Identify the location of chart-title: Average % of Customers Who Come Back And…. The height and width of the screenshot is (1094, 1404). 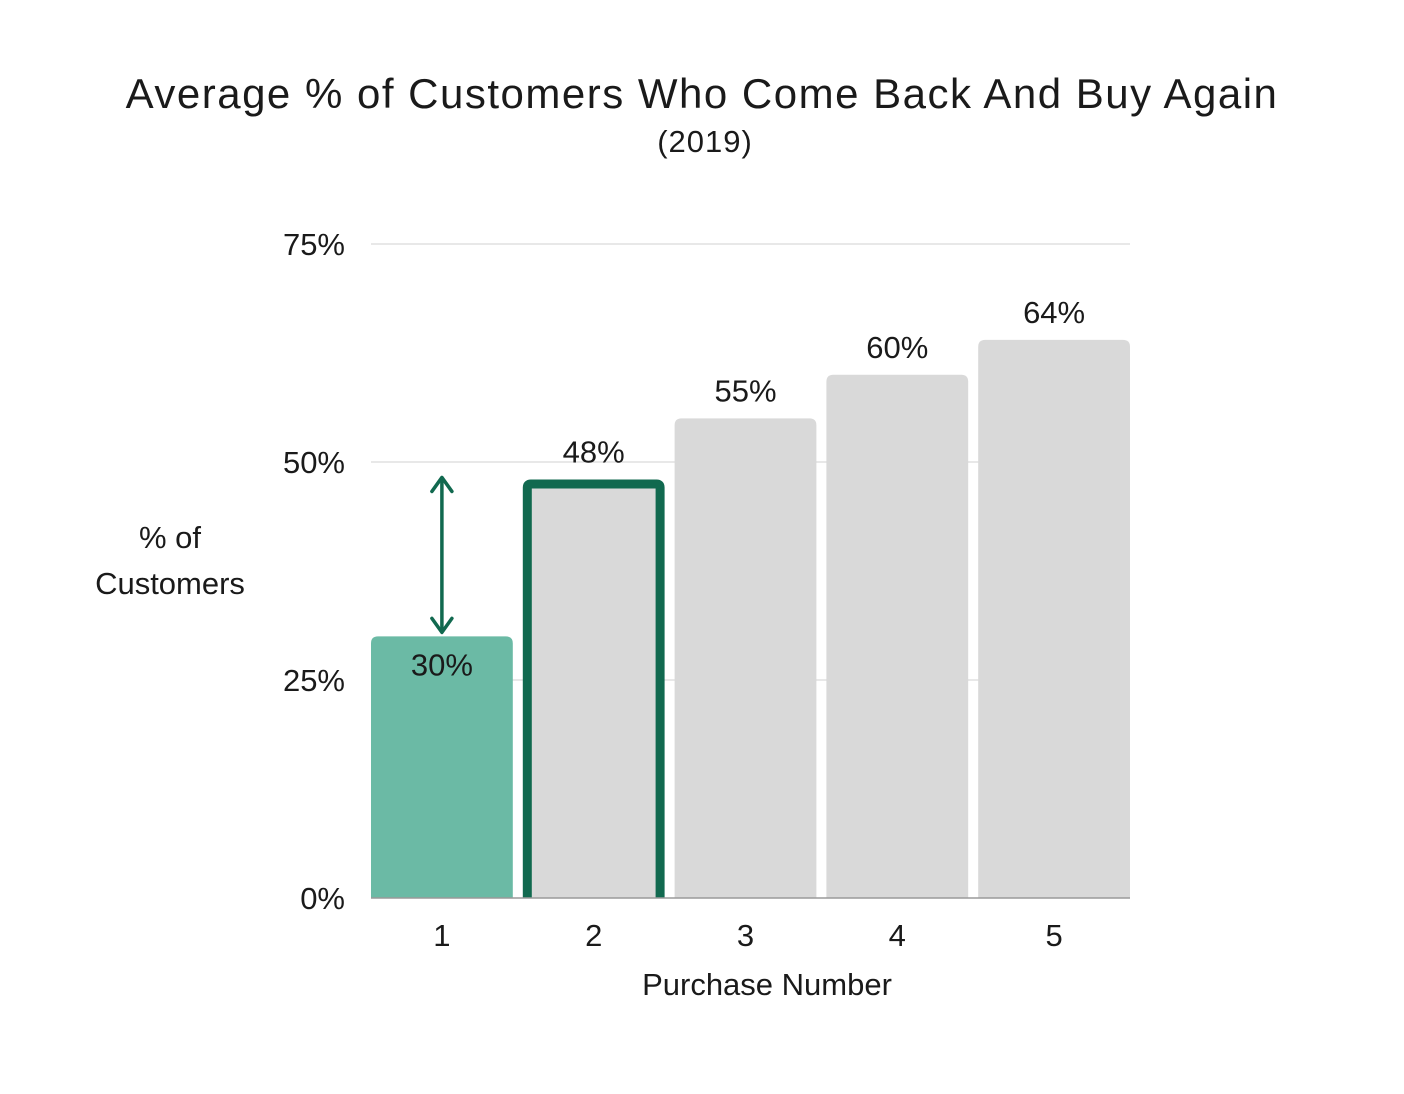
(702, 93).